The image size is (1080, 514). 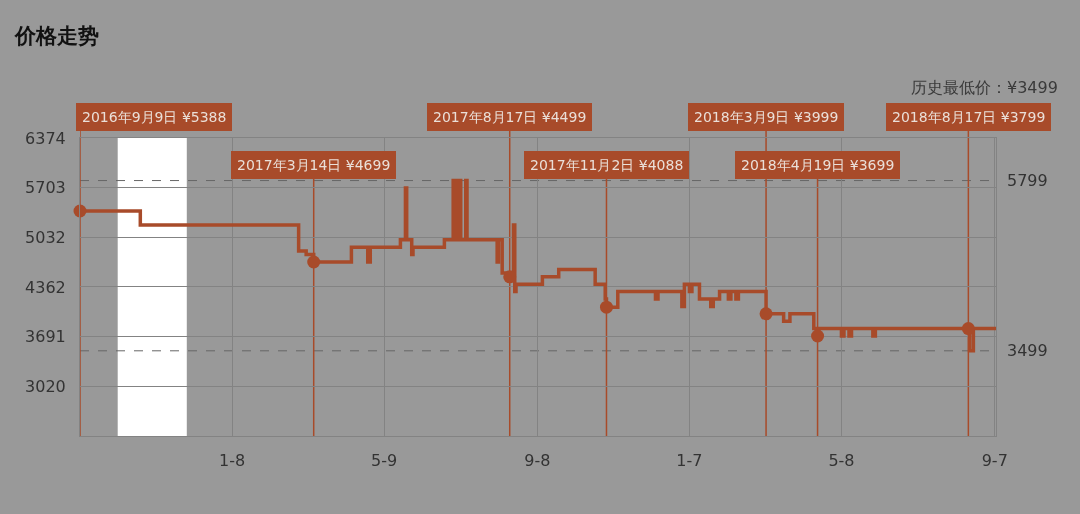 What do you see at coordinates (384, 461) in the screenshot?
I see `x-tick-label: 5-9` at bounding box center [384, 461].